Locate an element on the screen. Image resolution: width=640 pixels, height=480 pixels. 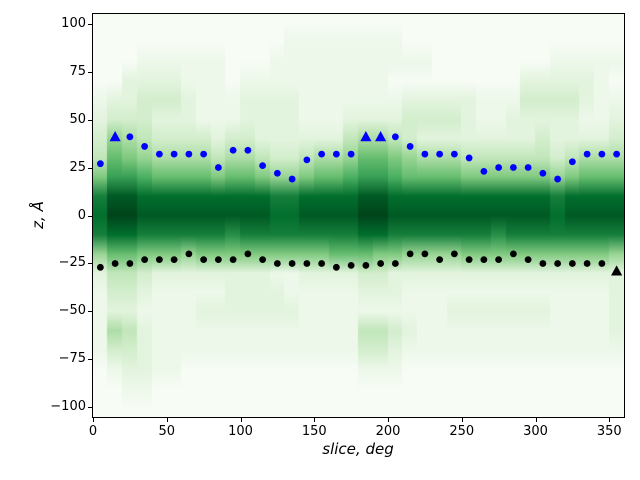
y-tick-label-5: 25 is located at coordinates (77, 167).